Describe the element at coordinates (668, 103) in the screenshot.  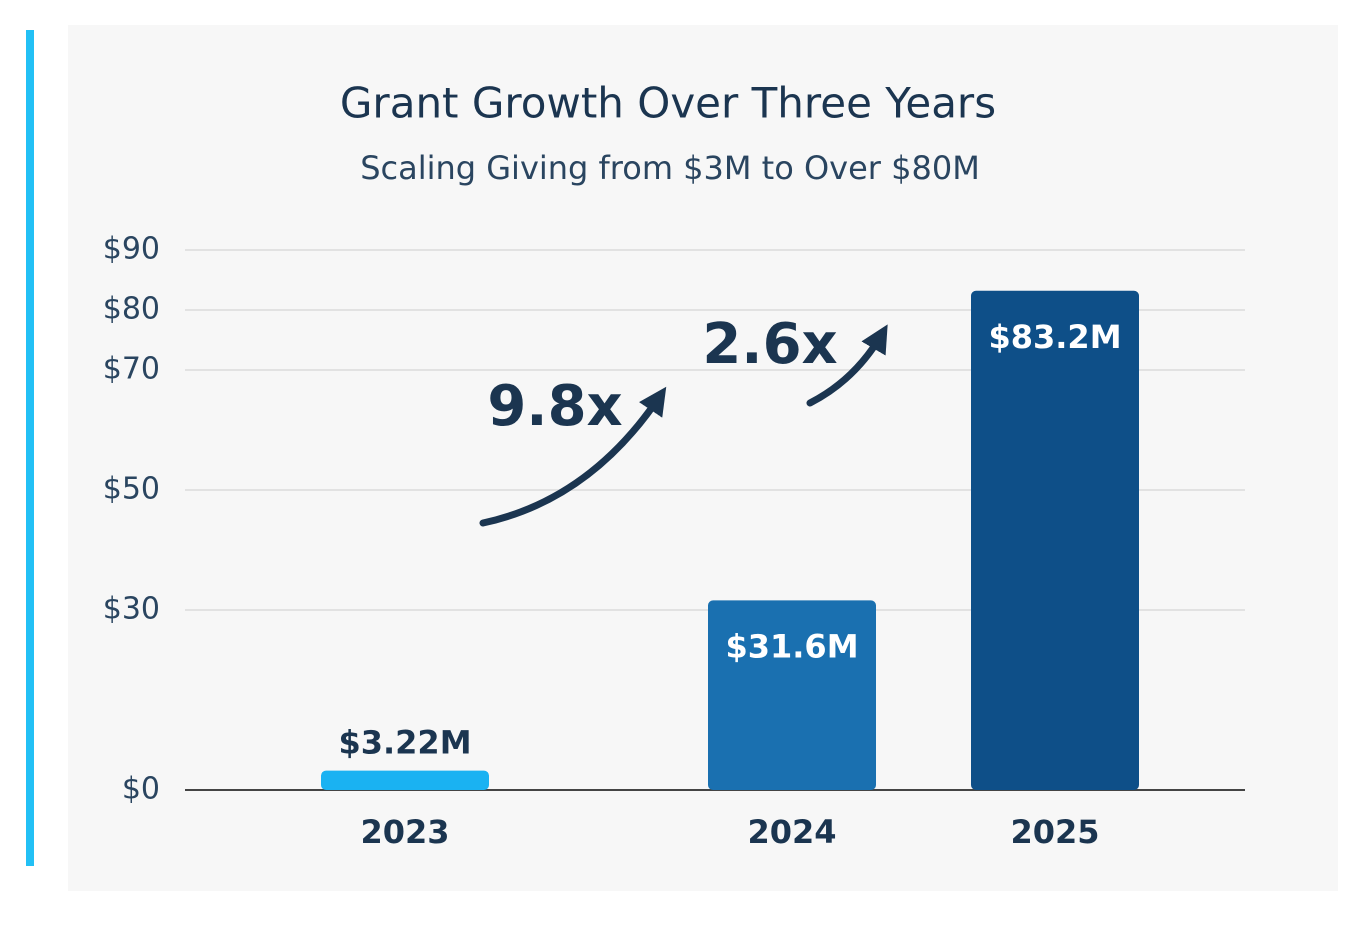
I see `chart-title: Grant Growth Over Three Years` at that location.